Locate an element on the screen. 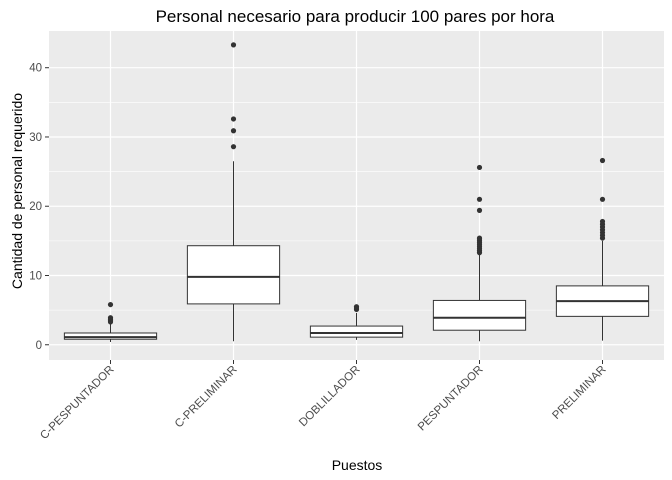 Image resolution: width=672 pixels, height=480 pixels. box-c-pespuntador is located at coordinates (110, 321).